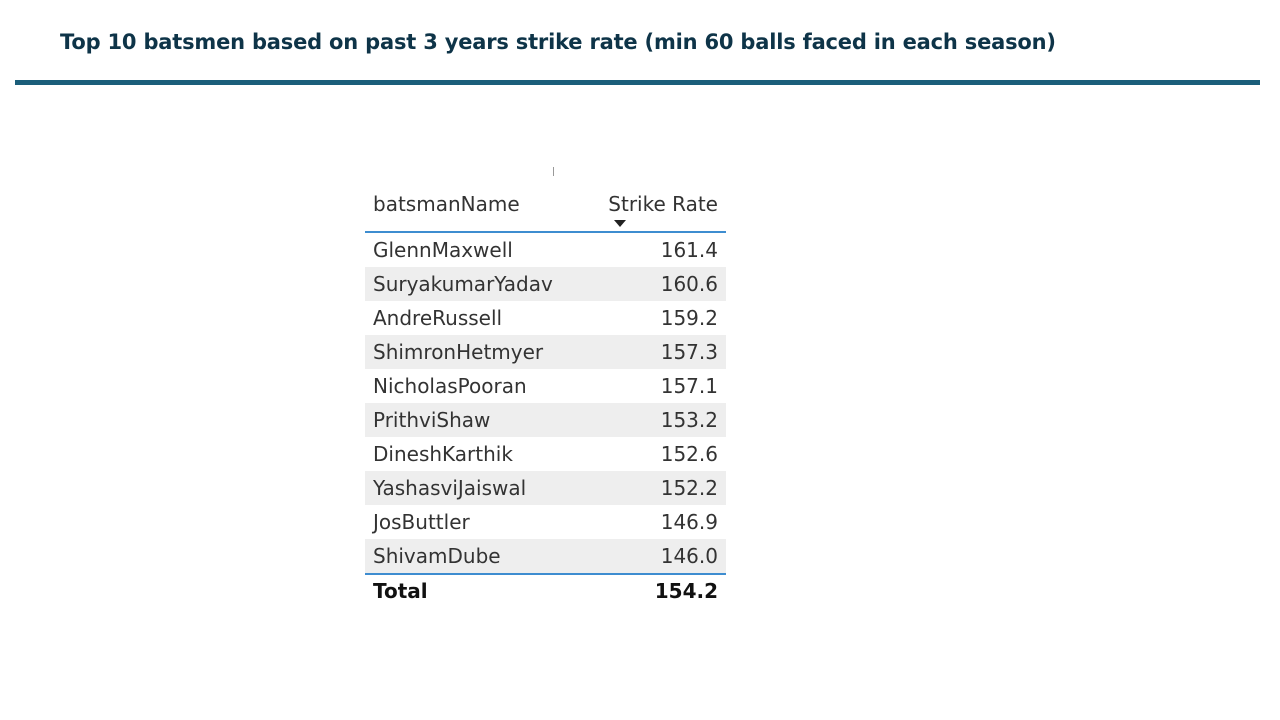 The height and width of the screenshot is (720, 1280). I want to click on table-header: batsmanName Strike Rate, so click(545, 207).